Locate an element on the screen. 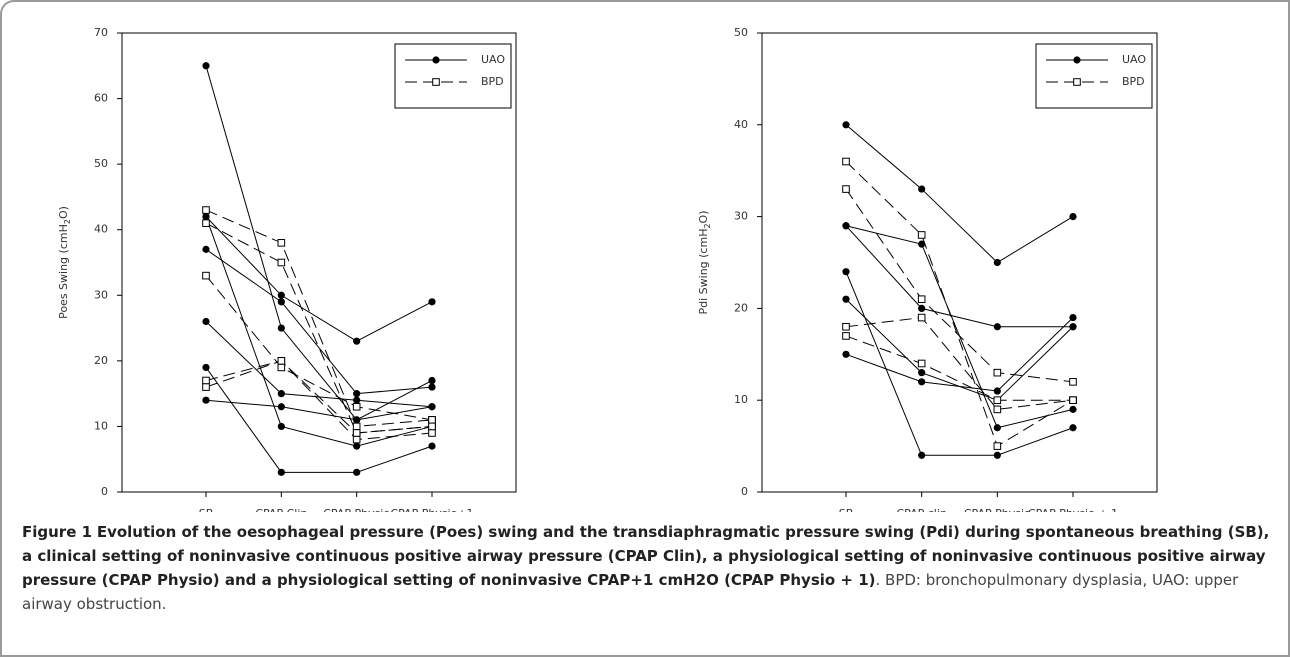  x-tick-label: CPAP Clin is located at coordinates (281, 509).